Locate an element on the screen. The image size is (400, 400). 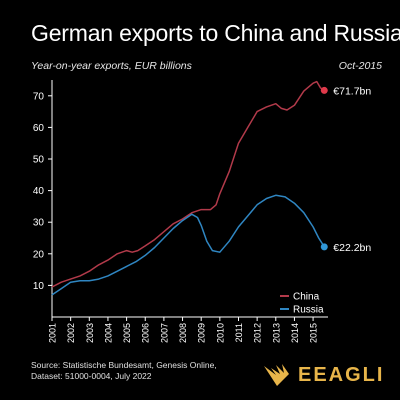
legend-china-label: China is located at coordinates (306, 297).